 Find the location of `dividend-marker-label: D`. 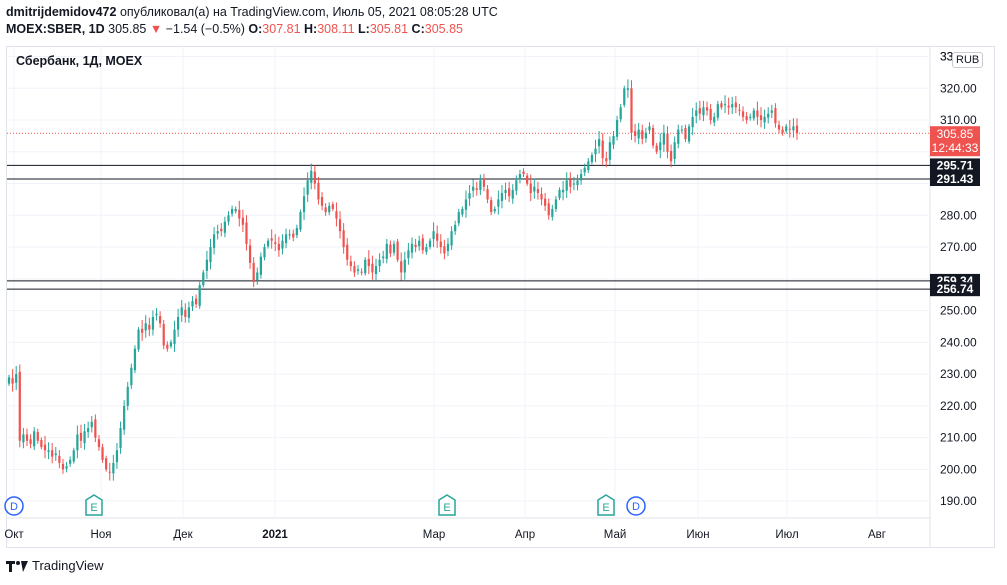

dividend-marker-label: D is located at coordinates (636, 507).